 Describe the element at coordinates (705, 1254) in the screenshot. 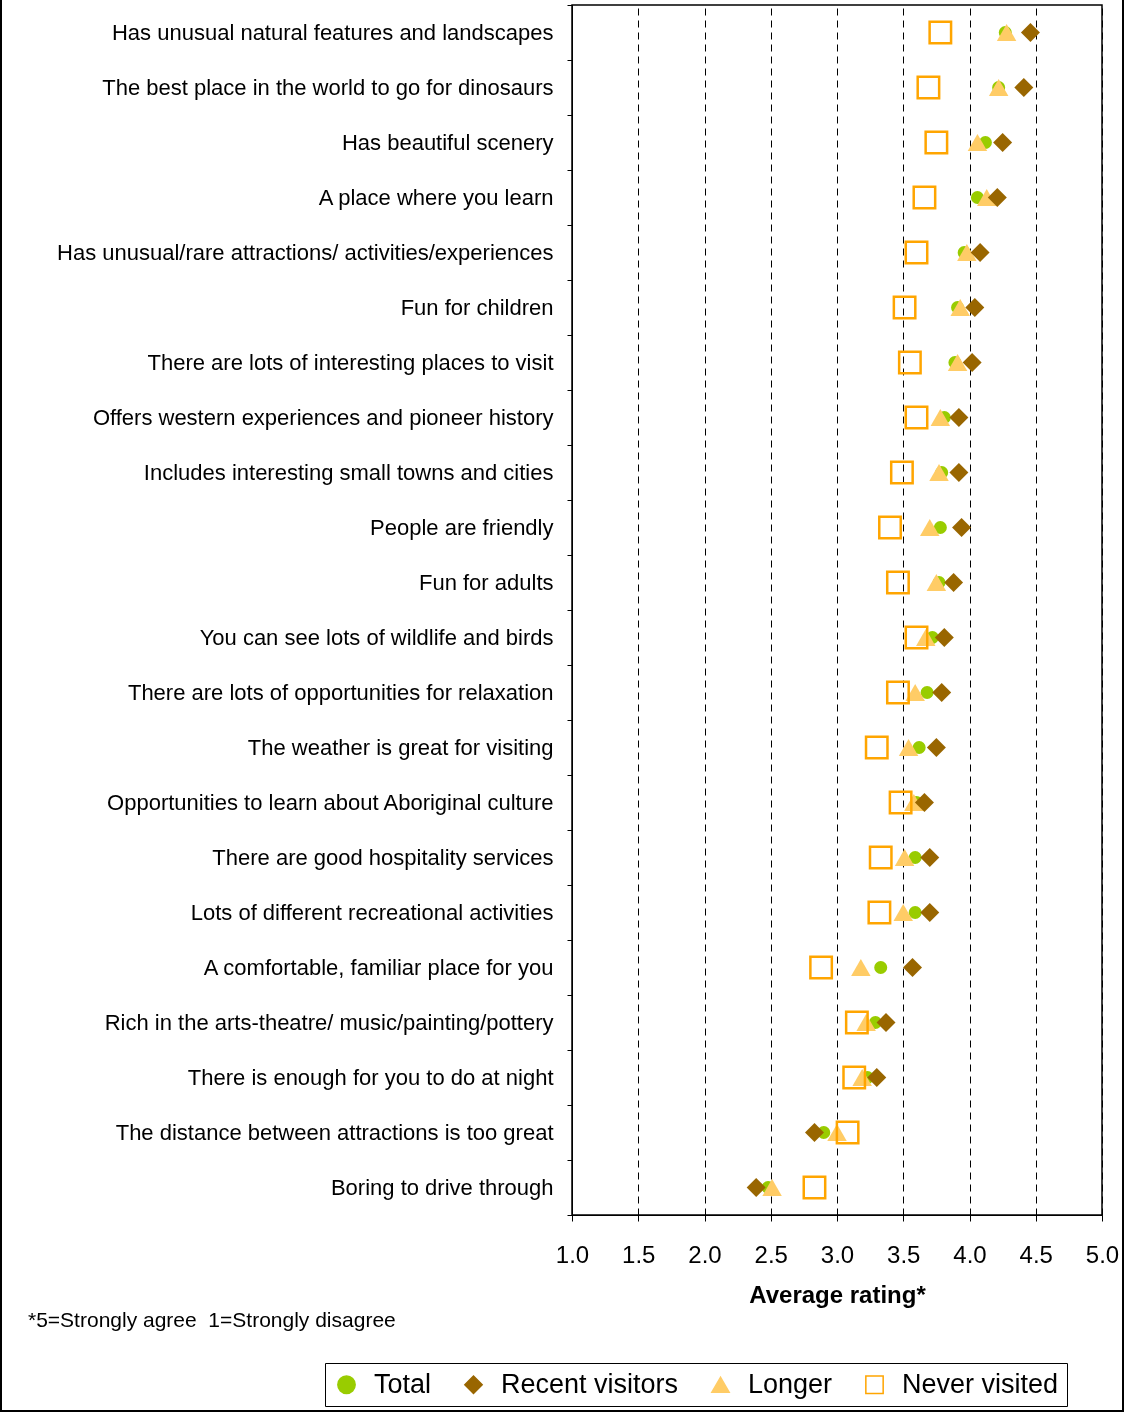

I see `x-tick-label: 2.0` at that location.